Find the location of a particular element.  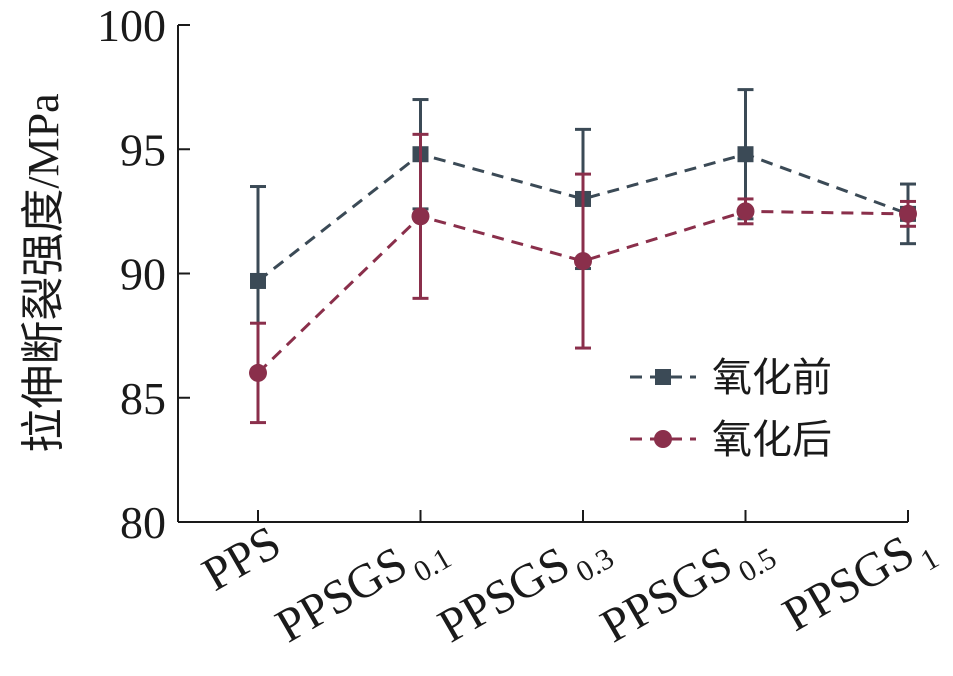

x-tick-label: PPSGS0.5 is located at coordinates (687, 589).